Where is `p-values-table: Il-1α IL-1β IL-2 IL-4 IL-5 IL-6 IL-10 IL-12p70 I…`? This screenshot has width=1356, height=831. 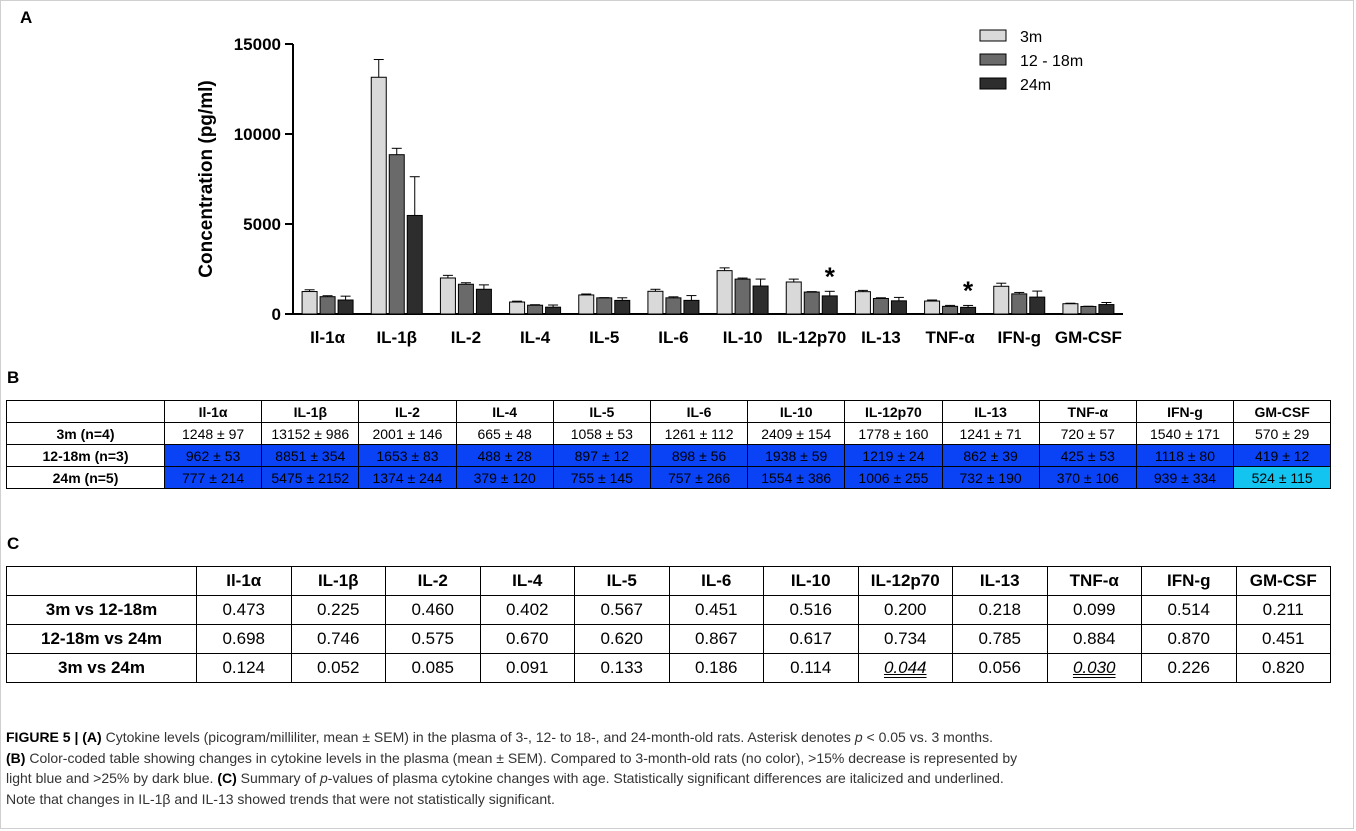
p-values-table: Il-1α IL-1β IL-2 IL-4 IL-5 IL-6 IL-10 IL-12p70 I… is located at coordinates (668, 624).